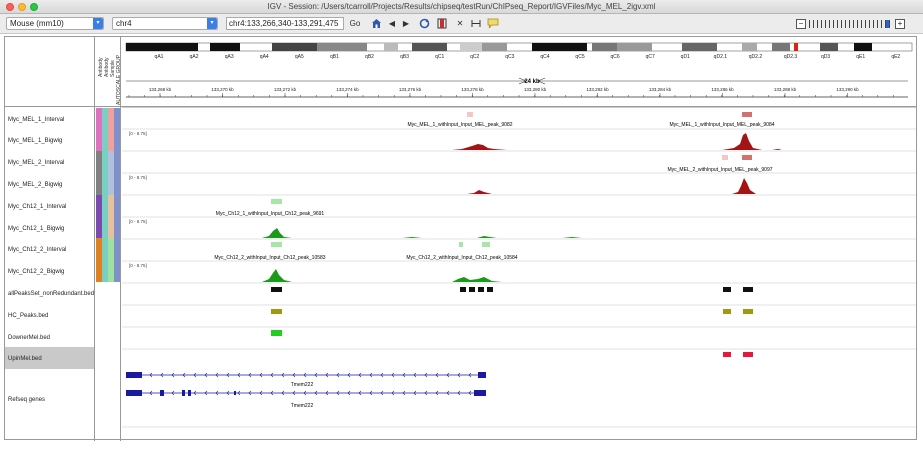  What do you see at coordinates (801, 24) in the screenshot?
I see `zoom-out-button: −` at bounding box center [801, 24].